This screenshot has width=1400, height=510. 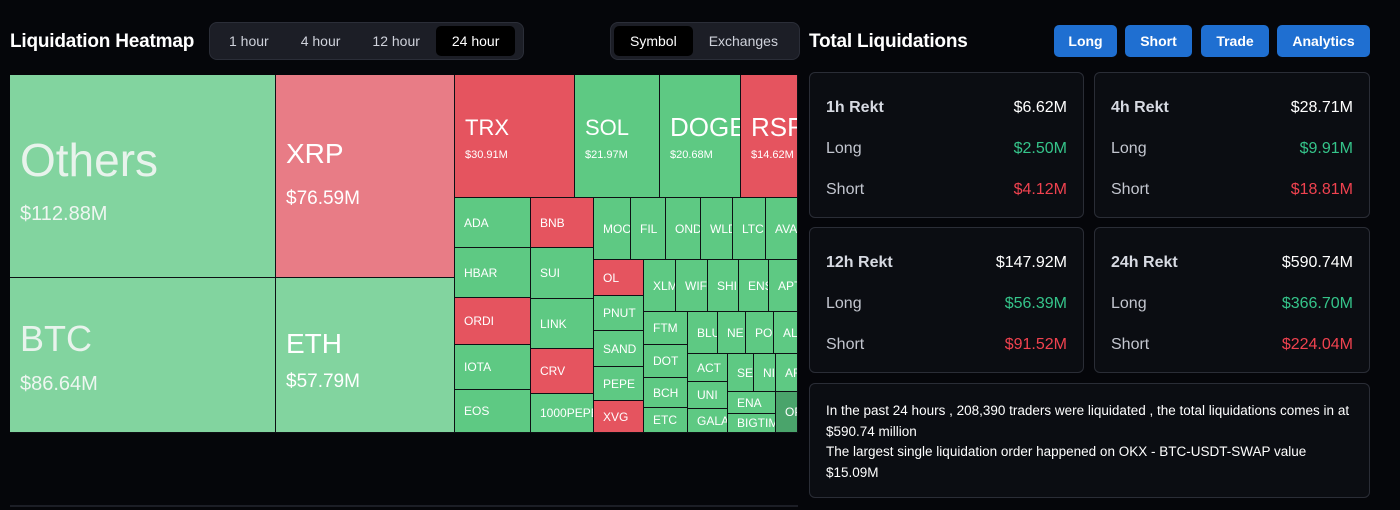 I want to click on tile-symbol: GALA, so click(x=712, y=420).